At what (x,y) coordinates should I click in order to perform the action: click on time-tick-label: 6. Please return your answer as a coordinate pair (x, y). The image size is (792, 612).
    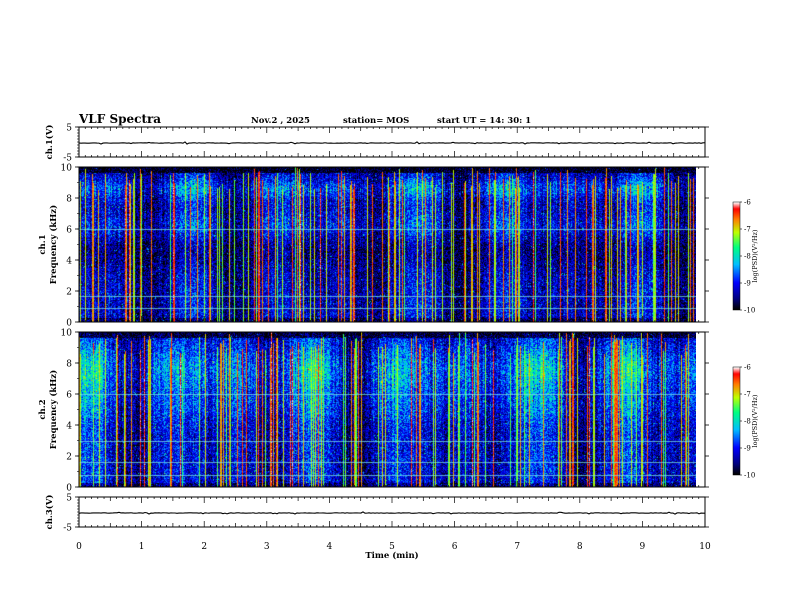
    Looking at the image, I should click on (455, 547).